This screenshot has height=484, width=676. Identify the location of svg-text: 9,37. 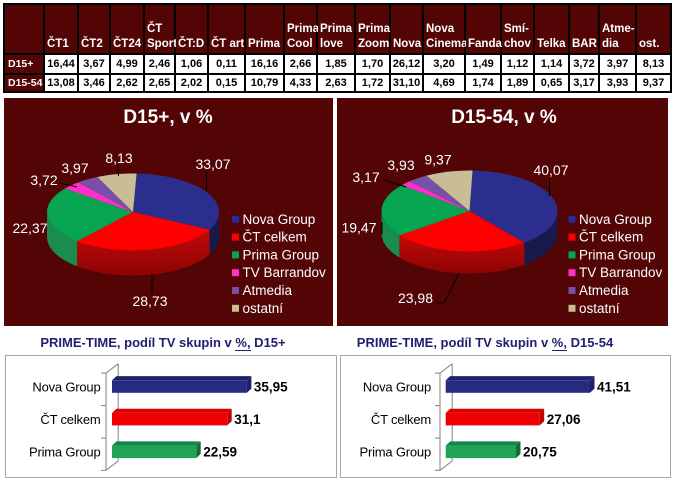
(437, 160).